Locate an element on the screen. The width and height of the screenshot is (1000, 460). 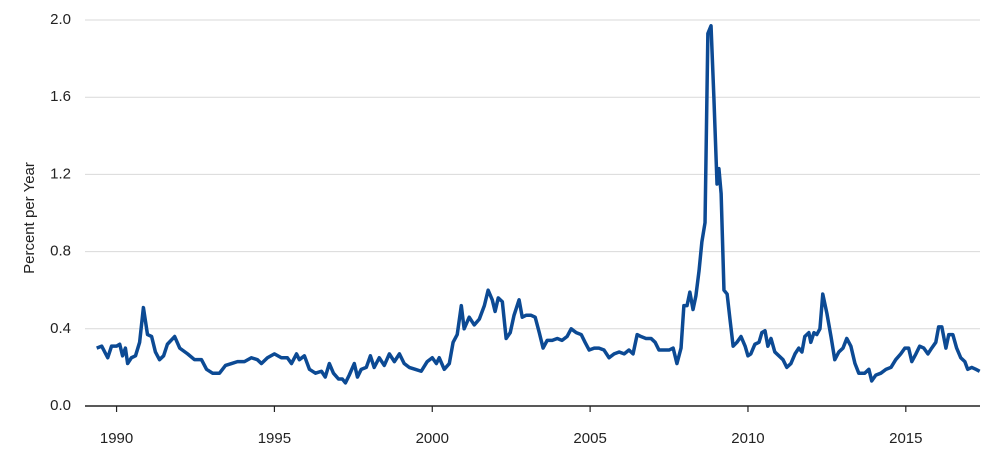
x-tick-label: 2005 is located at coordinates (589, 438).